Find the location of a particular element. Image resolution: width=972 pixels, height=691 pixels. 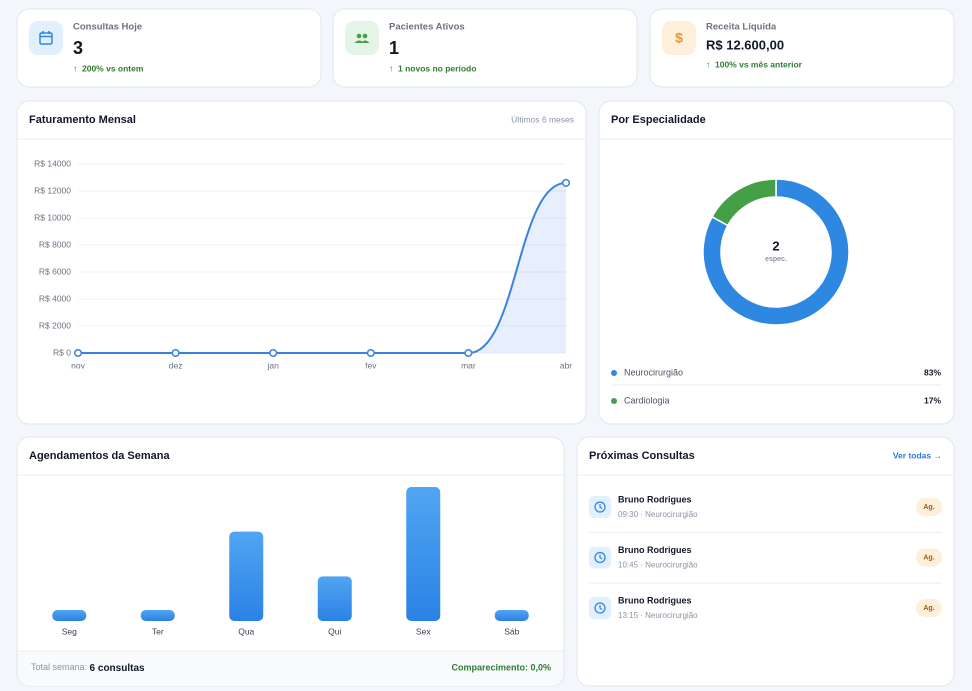

attendance: Comparecimento: 0,0% is located at coordinates (501, 667).